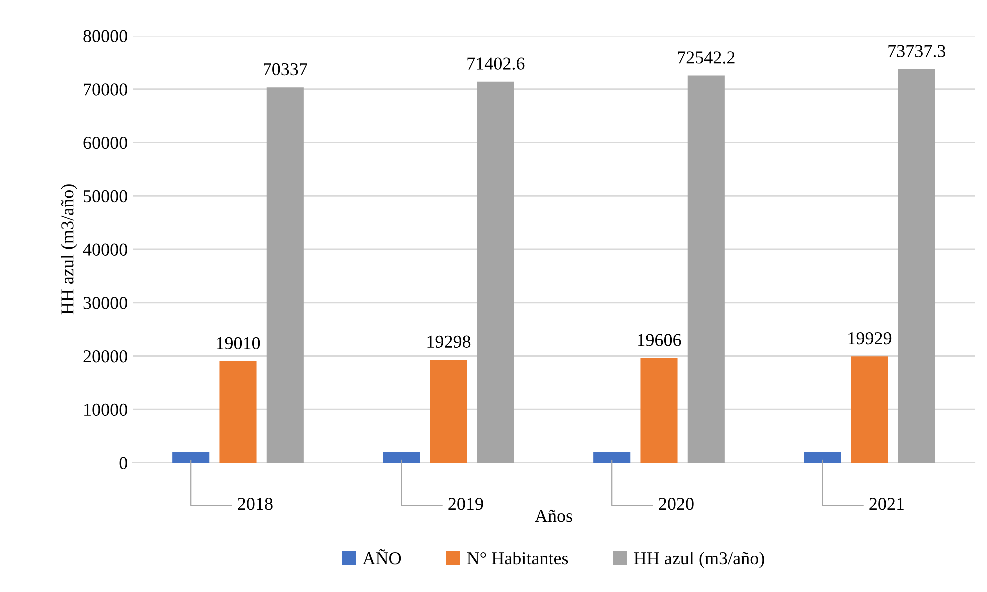  Describe the element at coordinates (255, 504) in the screenshot. I see `data-label: 2018` at that location.